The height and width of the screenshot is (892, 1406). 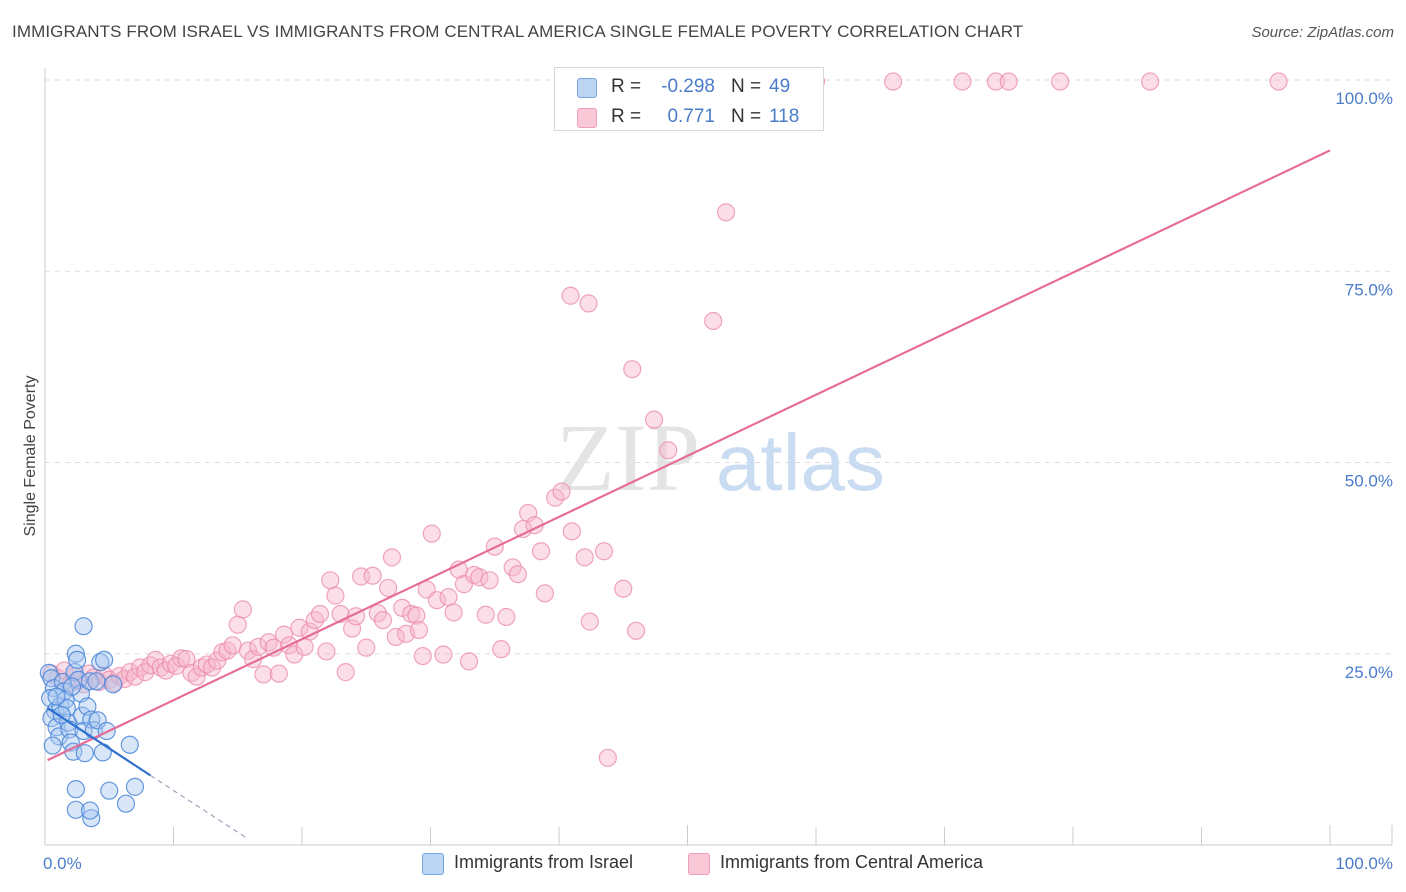 What do you see at coordinates (800, 462) in the screenshot?
I see `watermark-atlas: atlas` at bounding box center [800, 462].